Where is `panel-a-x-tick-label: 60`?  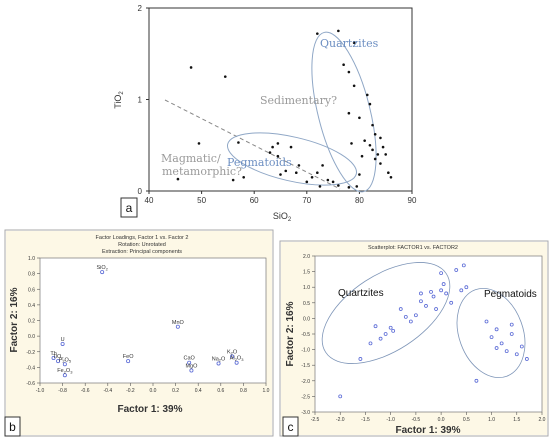
panel-a-x-tick-label: 60 is located at coordinates (254, 200).